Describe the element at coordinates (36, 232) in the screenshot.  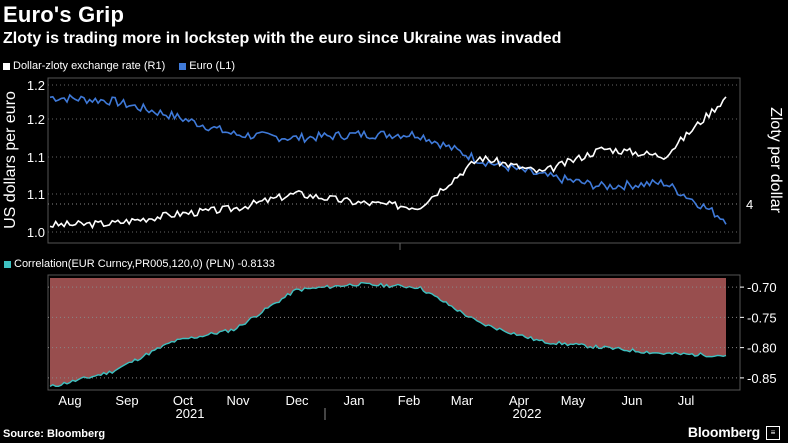
I see `top-ytick-label: 1.0` at that location.